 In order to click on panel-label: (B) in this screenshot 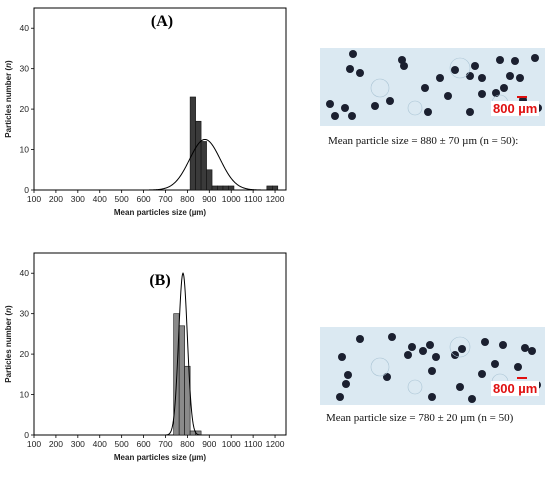, I will do `click(159, 280)`.